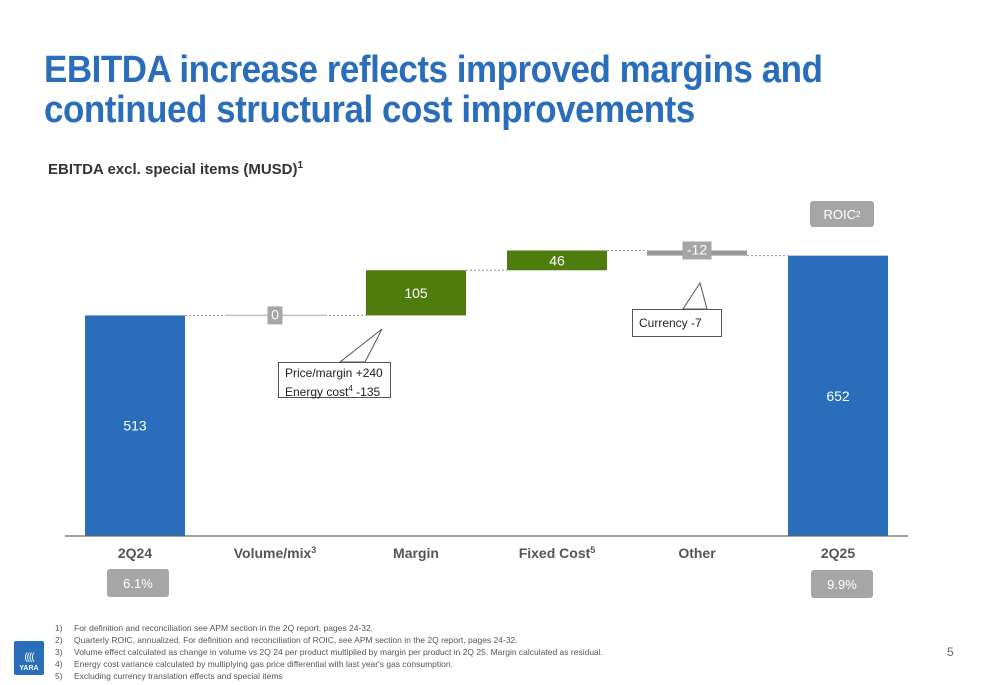 Image resolution: width=1000 pixels, height=685 pixels. Describe the element at coordinates (300, 165) in the screenshot. I see `chart-subtitle-footnote: 1` at that location.